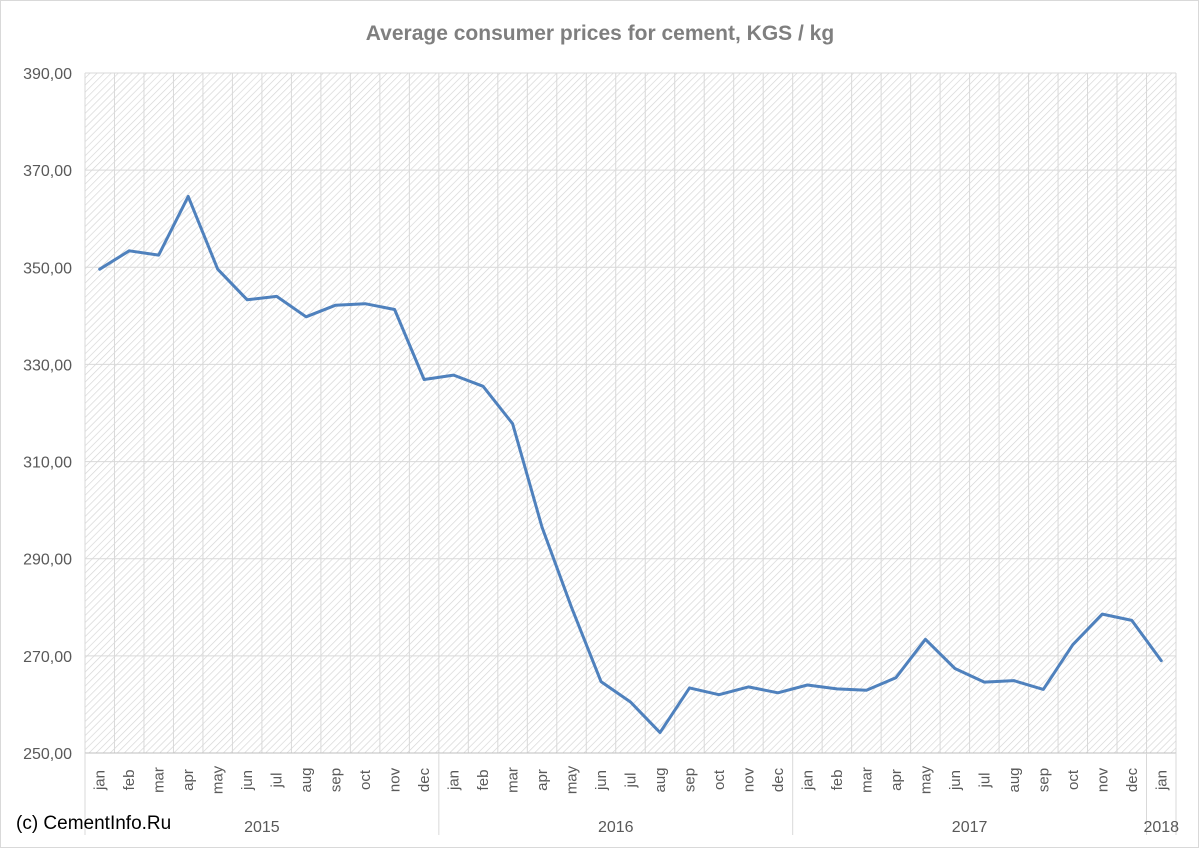  Describe the element at coordinates (47, 463) in the screenshot. I see `y-tick-label: 310,00` at that location.